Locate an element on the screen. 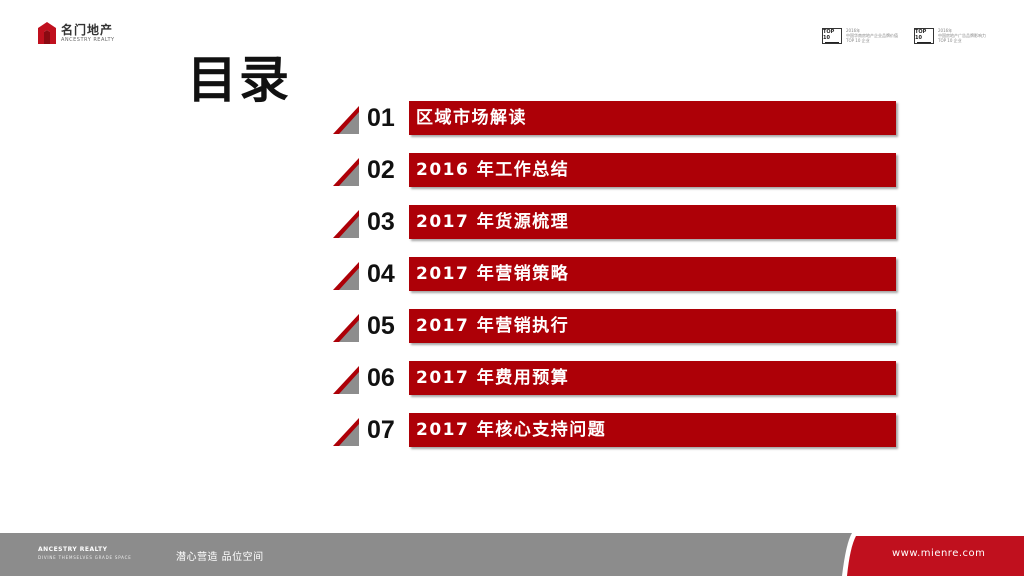  toc-bar: 2016 年工作总结 is located at coordinates (652, 170).